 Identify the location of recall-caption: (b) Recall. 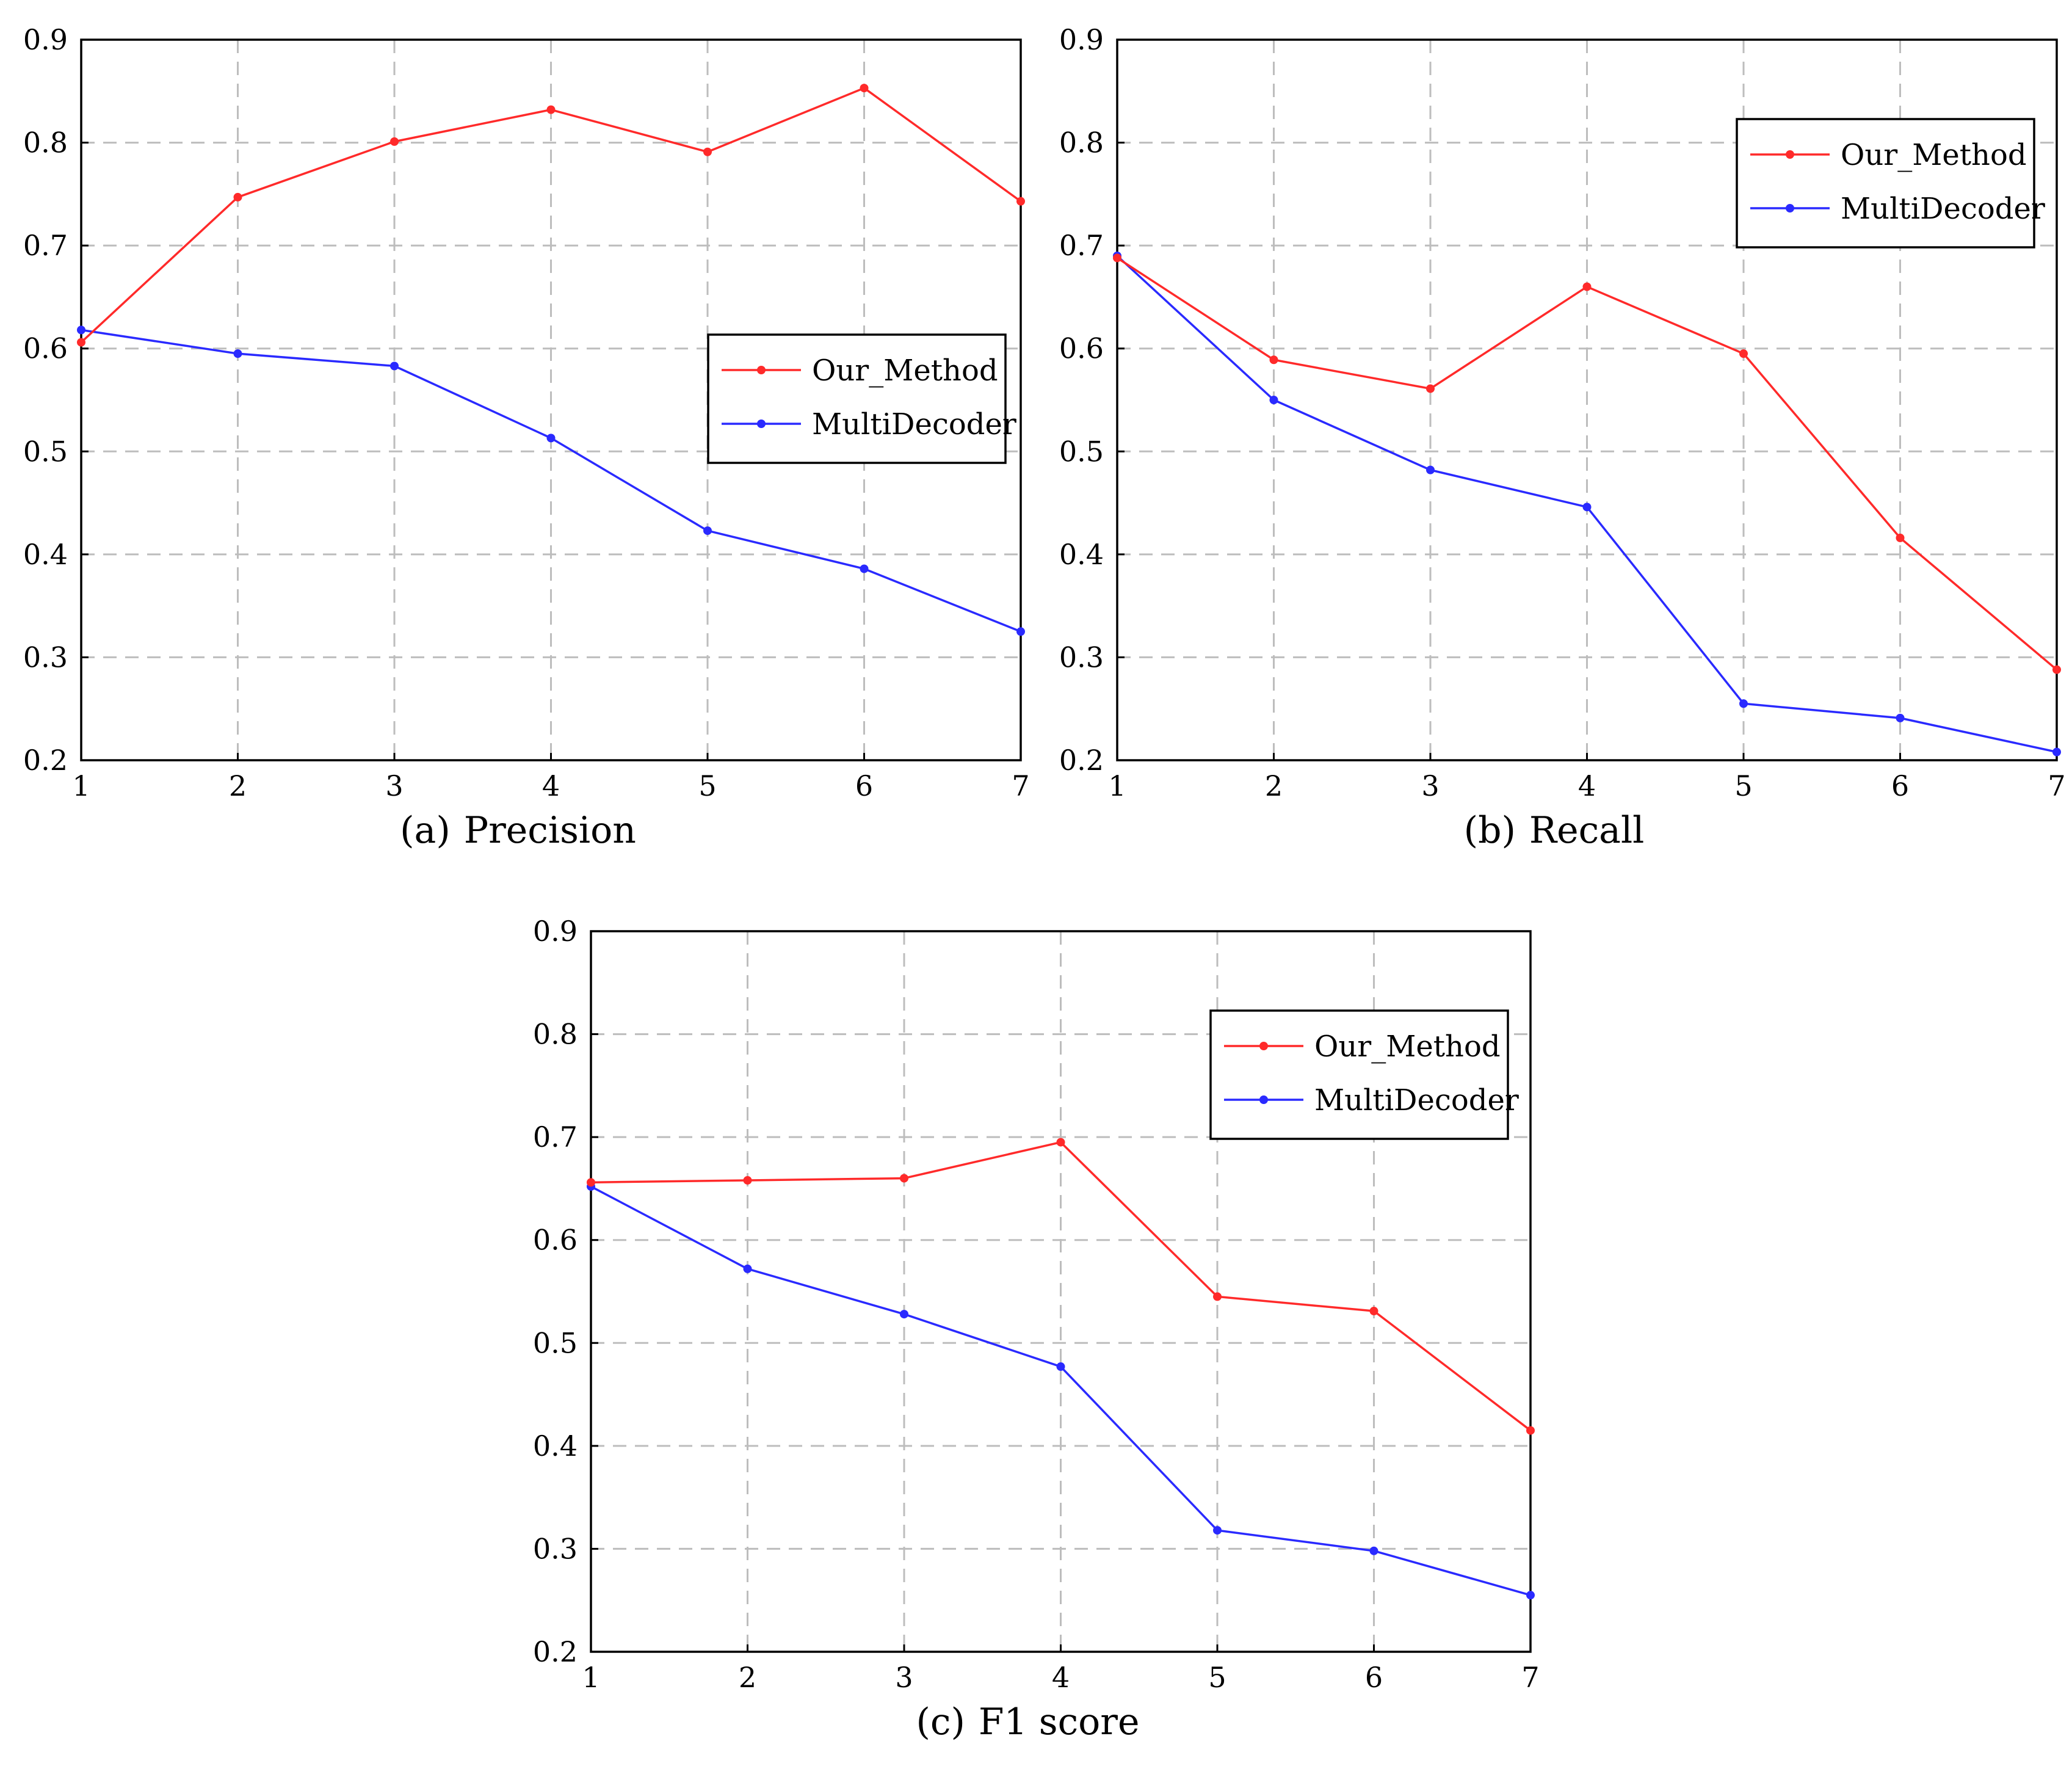
(1554, 830).